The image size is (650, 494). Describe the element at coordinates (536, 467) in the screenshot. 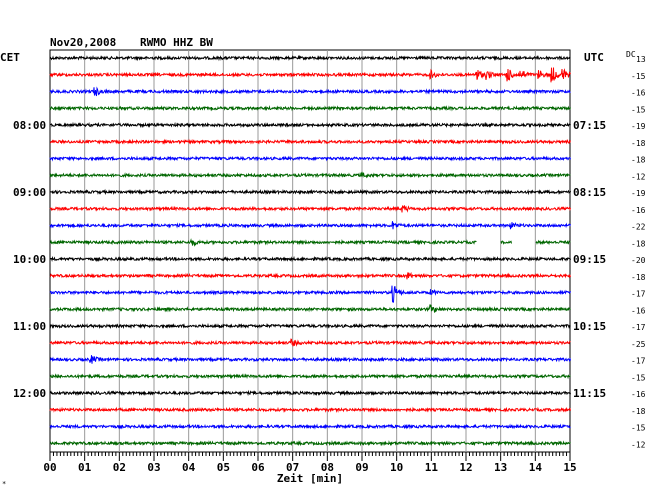

I see `x-tick-label: 14` at that location.